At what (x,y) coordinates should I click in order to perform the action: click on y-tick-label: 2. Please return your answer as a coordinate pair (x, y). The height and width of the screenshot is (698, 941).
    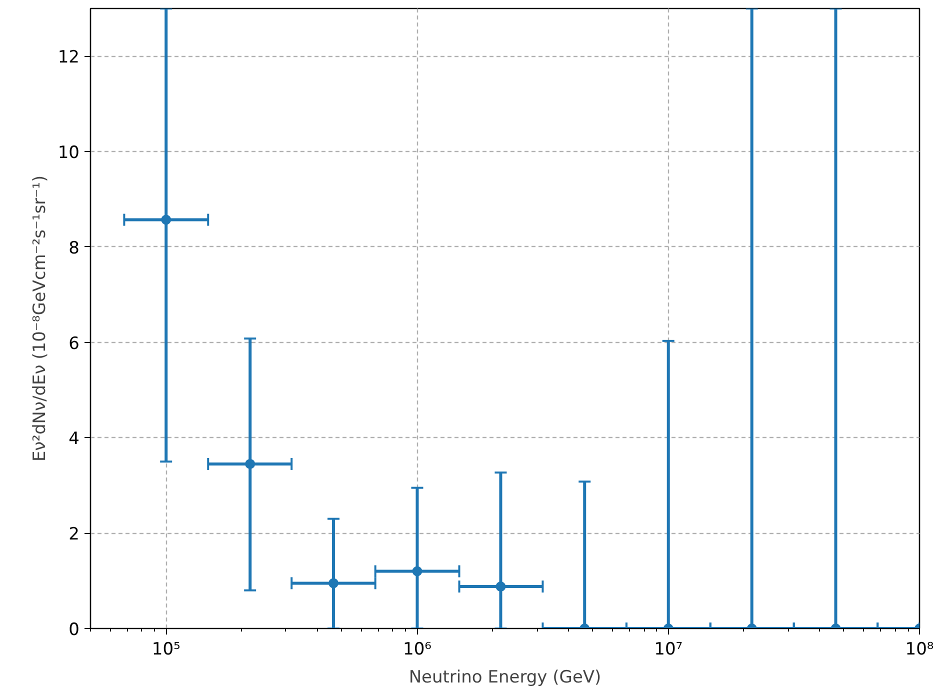
    Looking at the image, I should click on (74, 534).